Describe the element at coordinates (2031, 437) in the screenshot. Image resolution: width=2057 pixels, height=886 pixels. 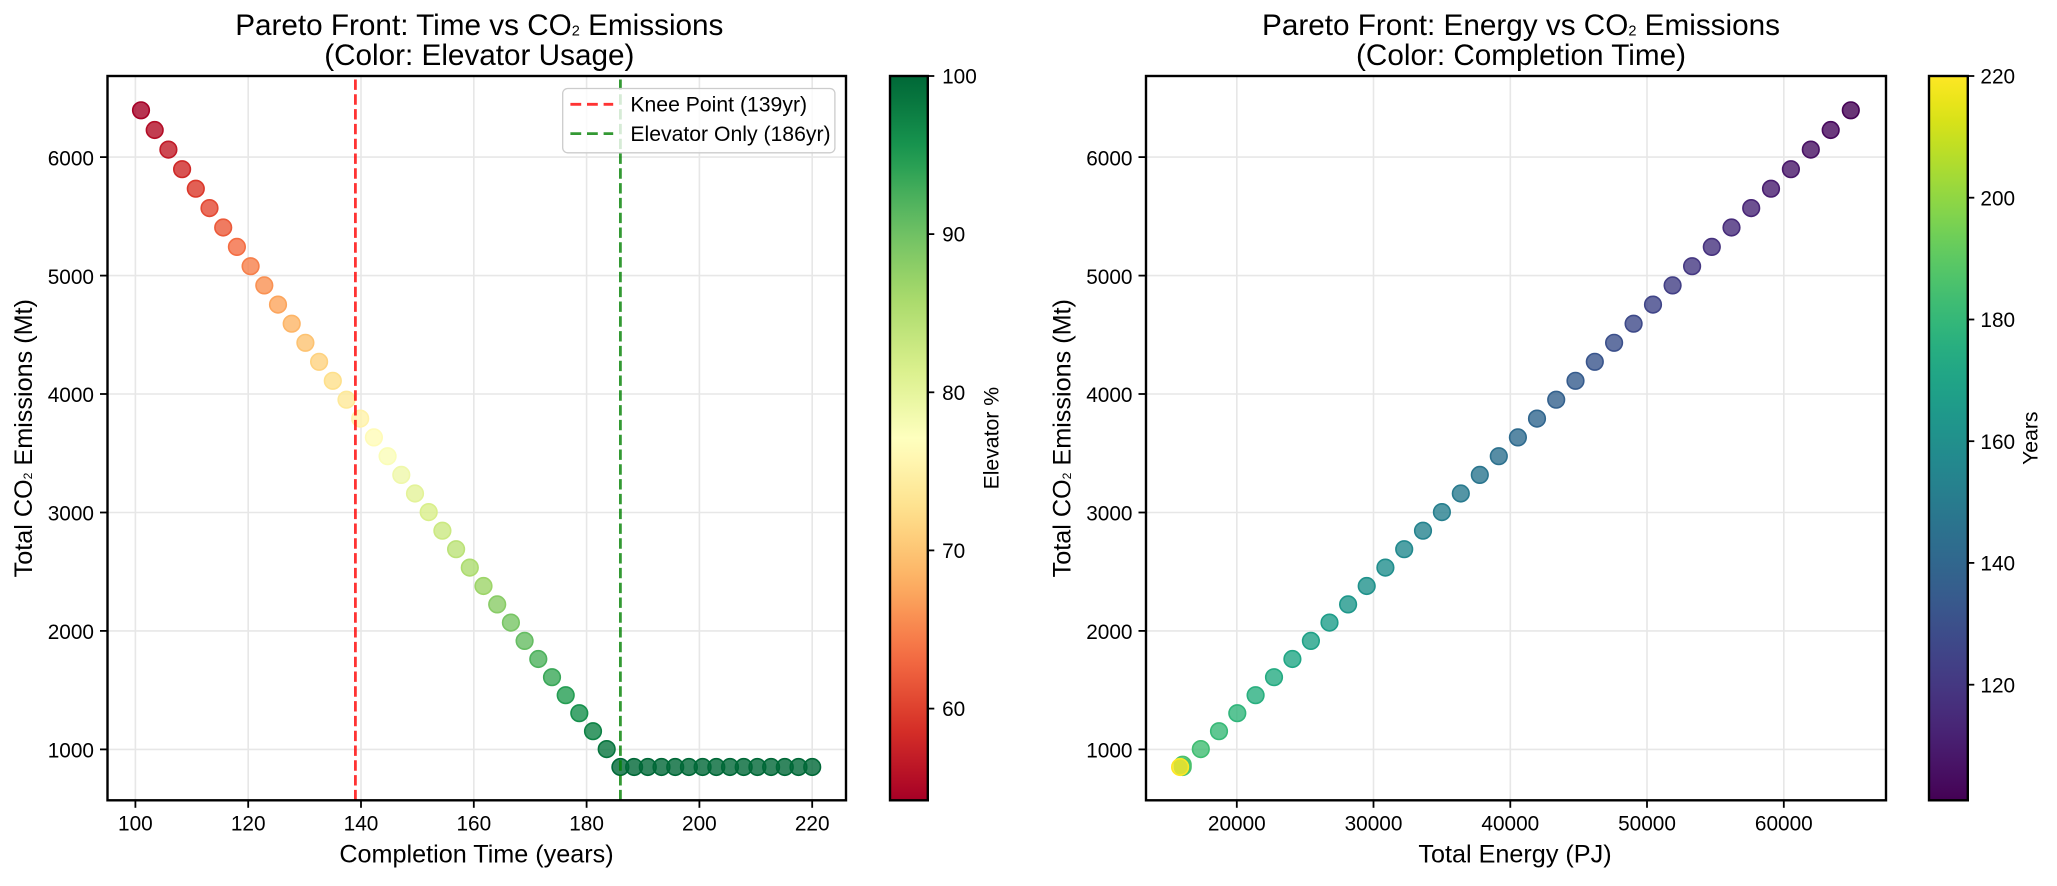
I see `svg-text: Years` at that location.